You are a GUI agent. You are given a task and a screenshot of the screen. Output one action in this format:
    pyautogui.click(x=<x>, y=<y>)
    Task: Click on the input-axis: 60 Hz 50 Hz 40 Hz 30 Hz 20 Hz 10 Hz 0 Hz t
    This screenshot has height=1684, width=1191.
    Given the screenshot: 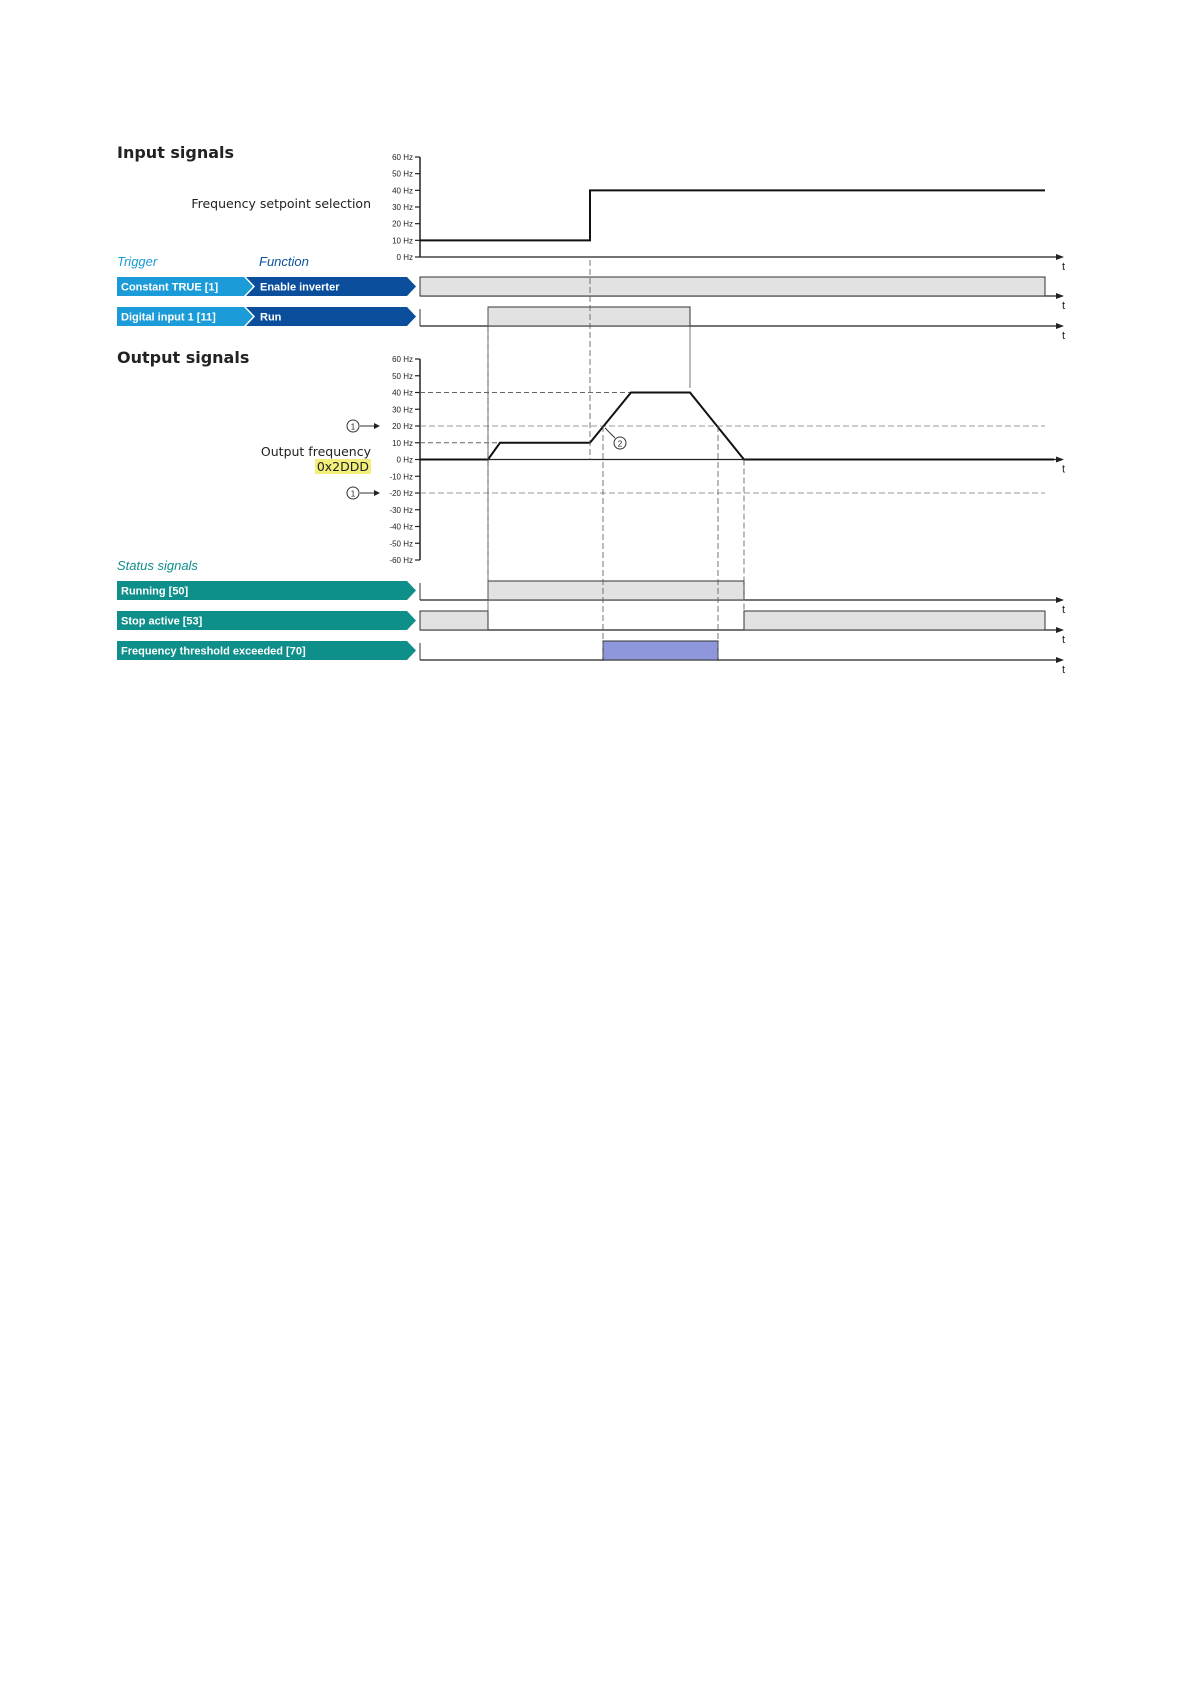 What is the action you would take?
    pyautogui.click(x=728, y=213)
    